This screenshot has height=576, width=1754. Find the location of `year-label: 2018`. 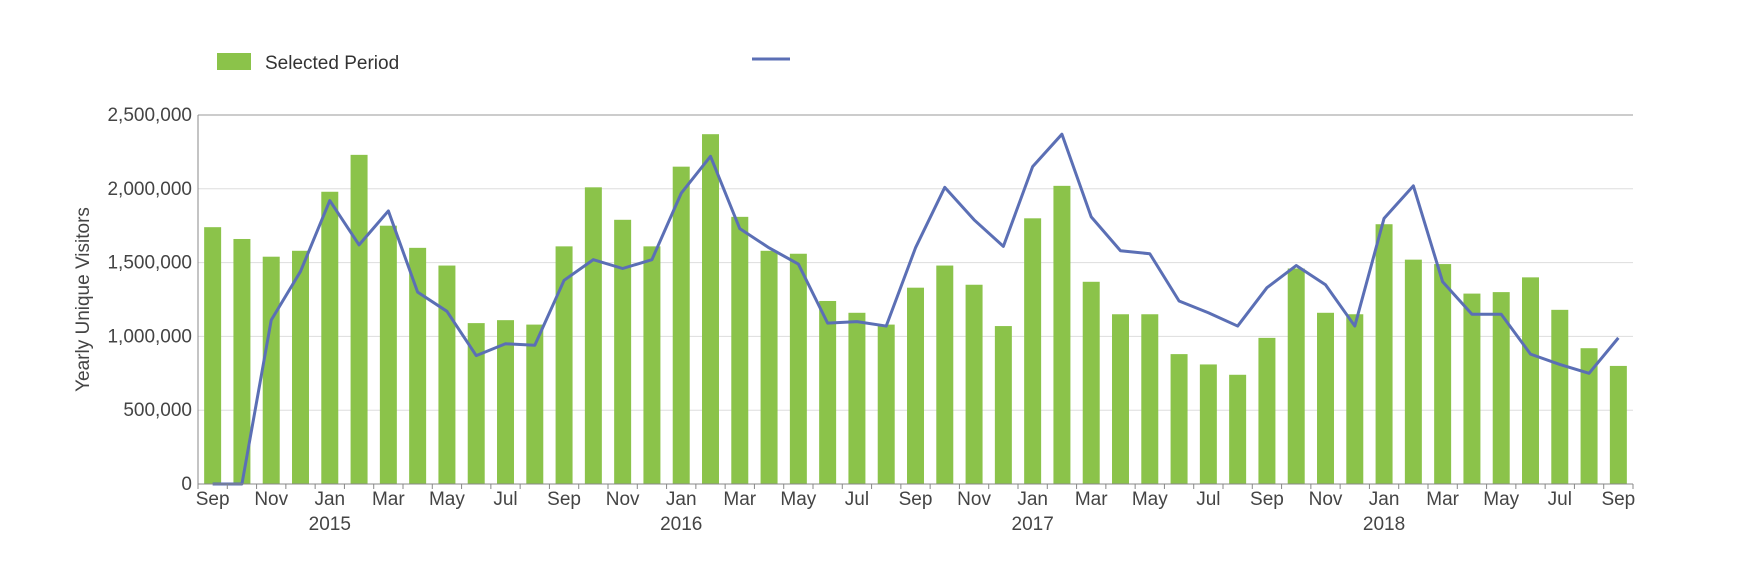

year-label: 2018 is located at coordinates (1384, 524).